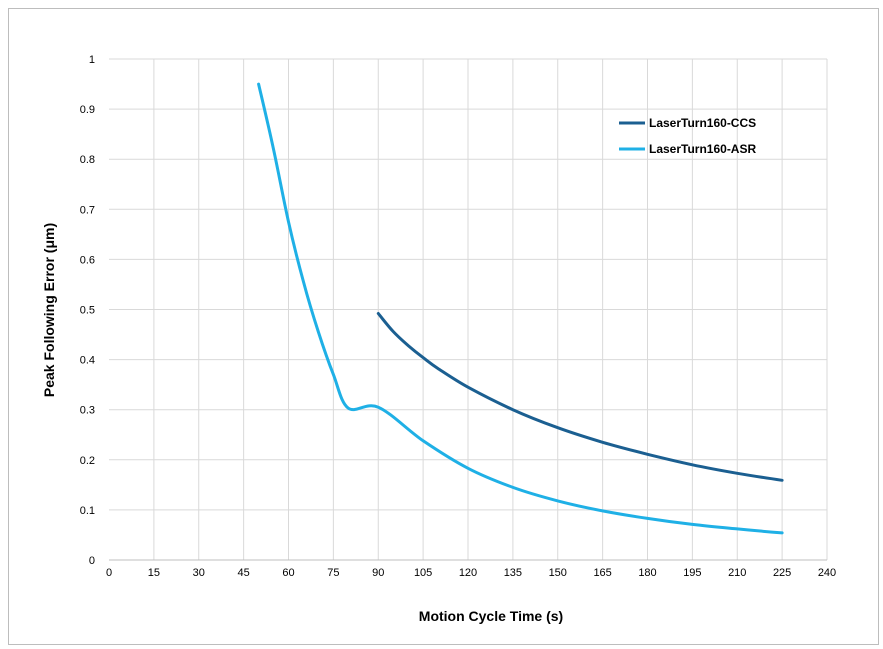  I want to click on y-tick-label: 0, so click(92, 561).